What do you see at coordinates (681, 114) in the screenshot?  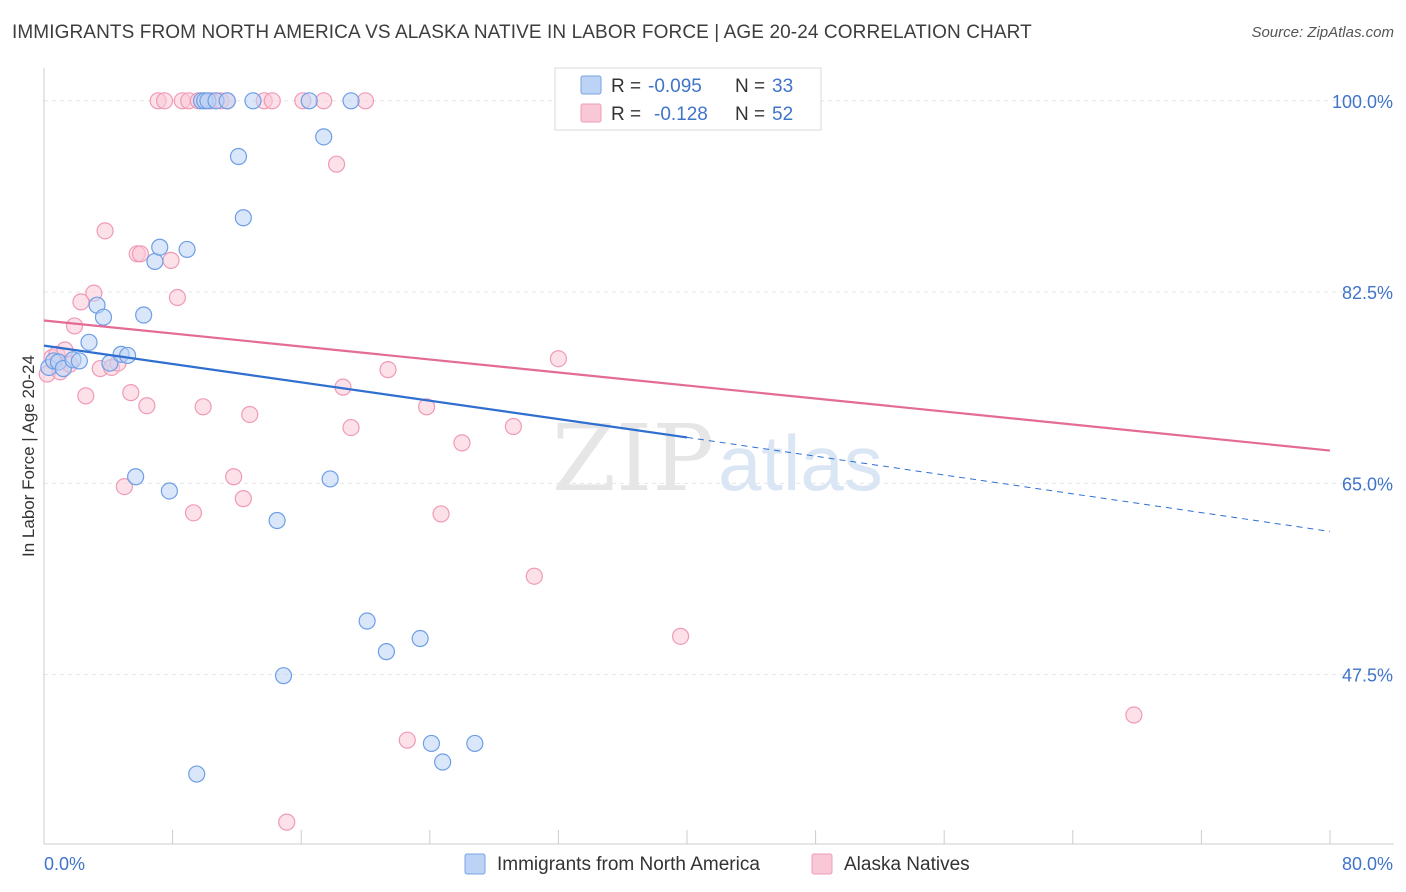 I see `stats-pink-r-value: -0.128` at bounding box center [681, 114].